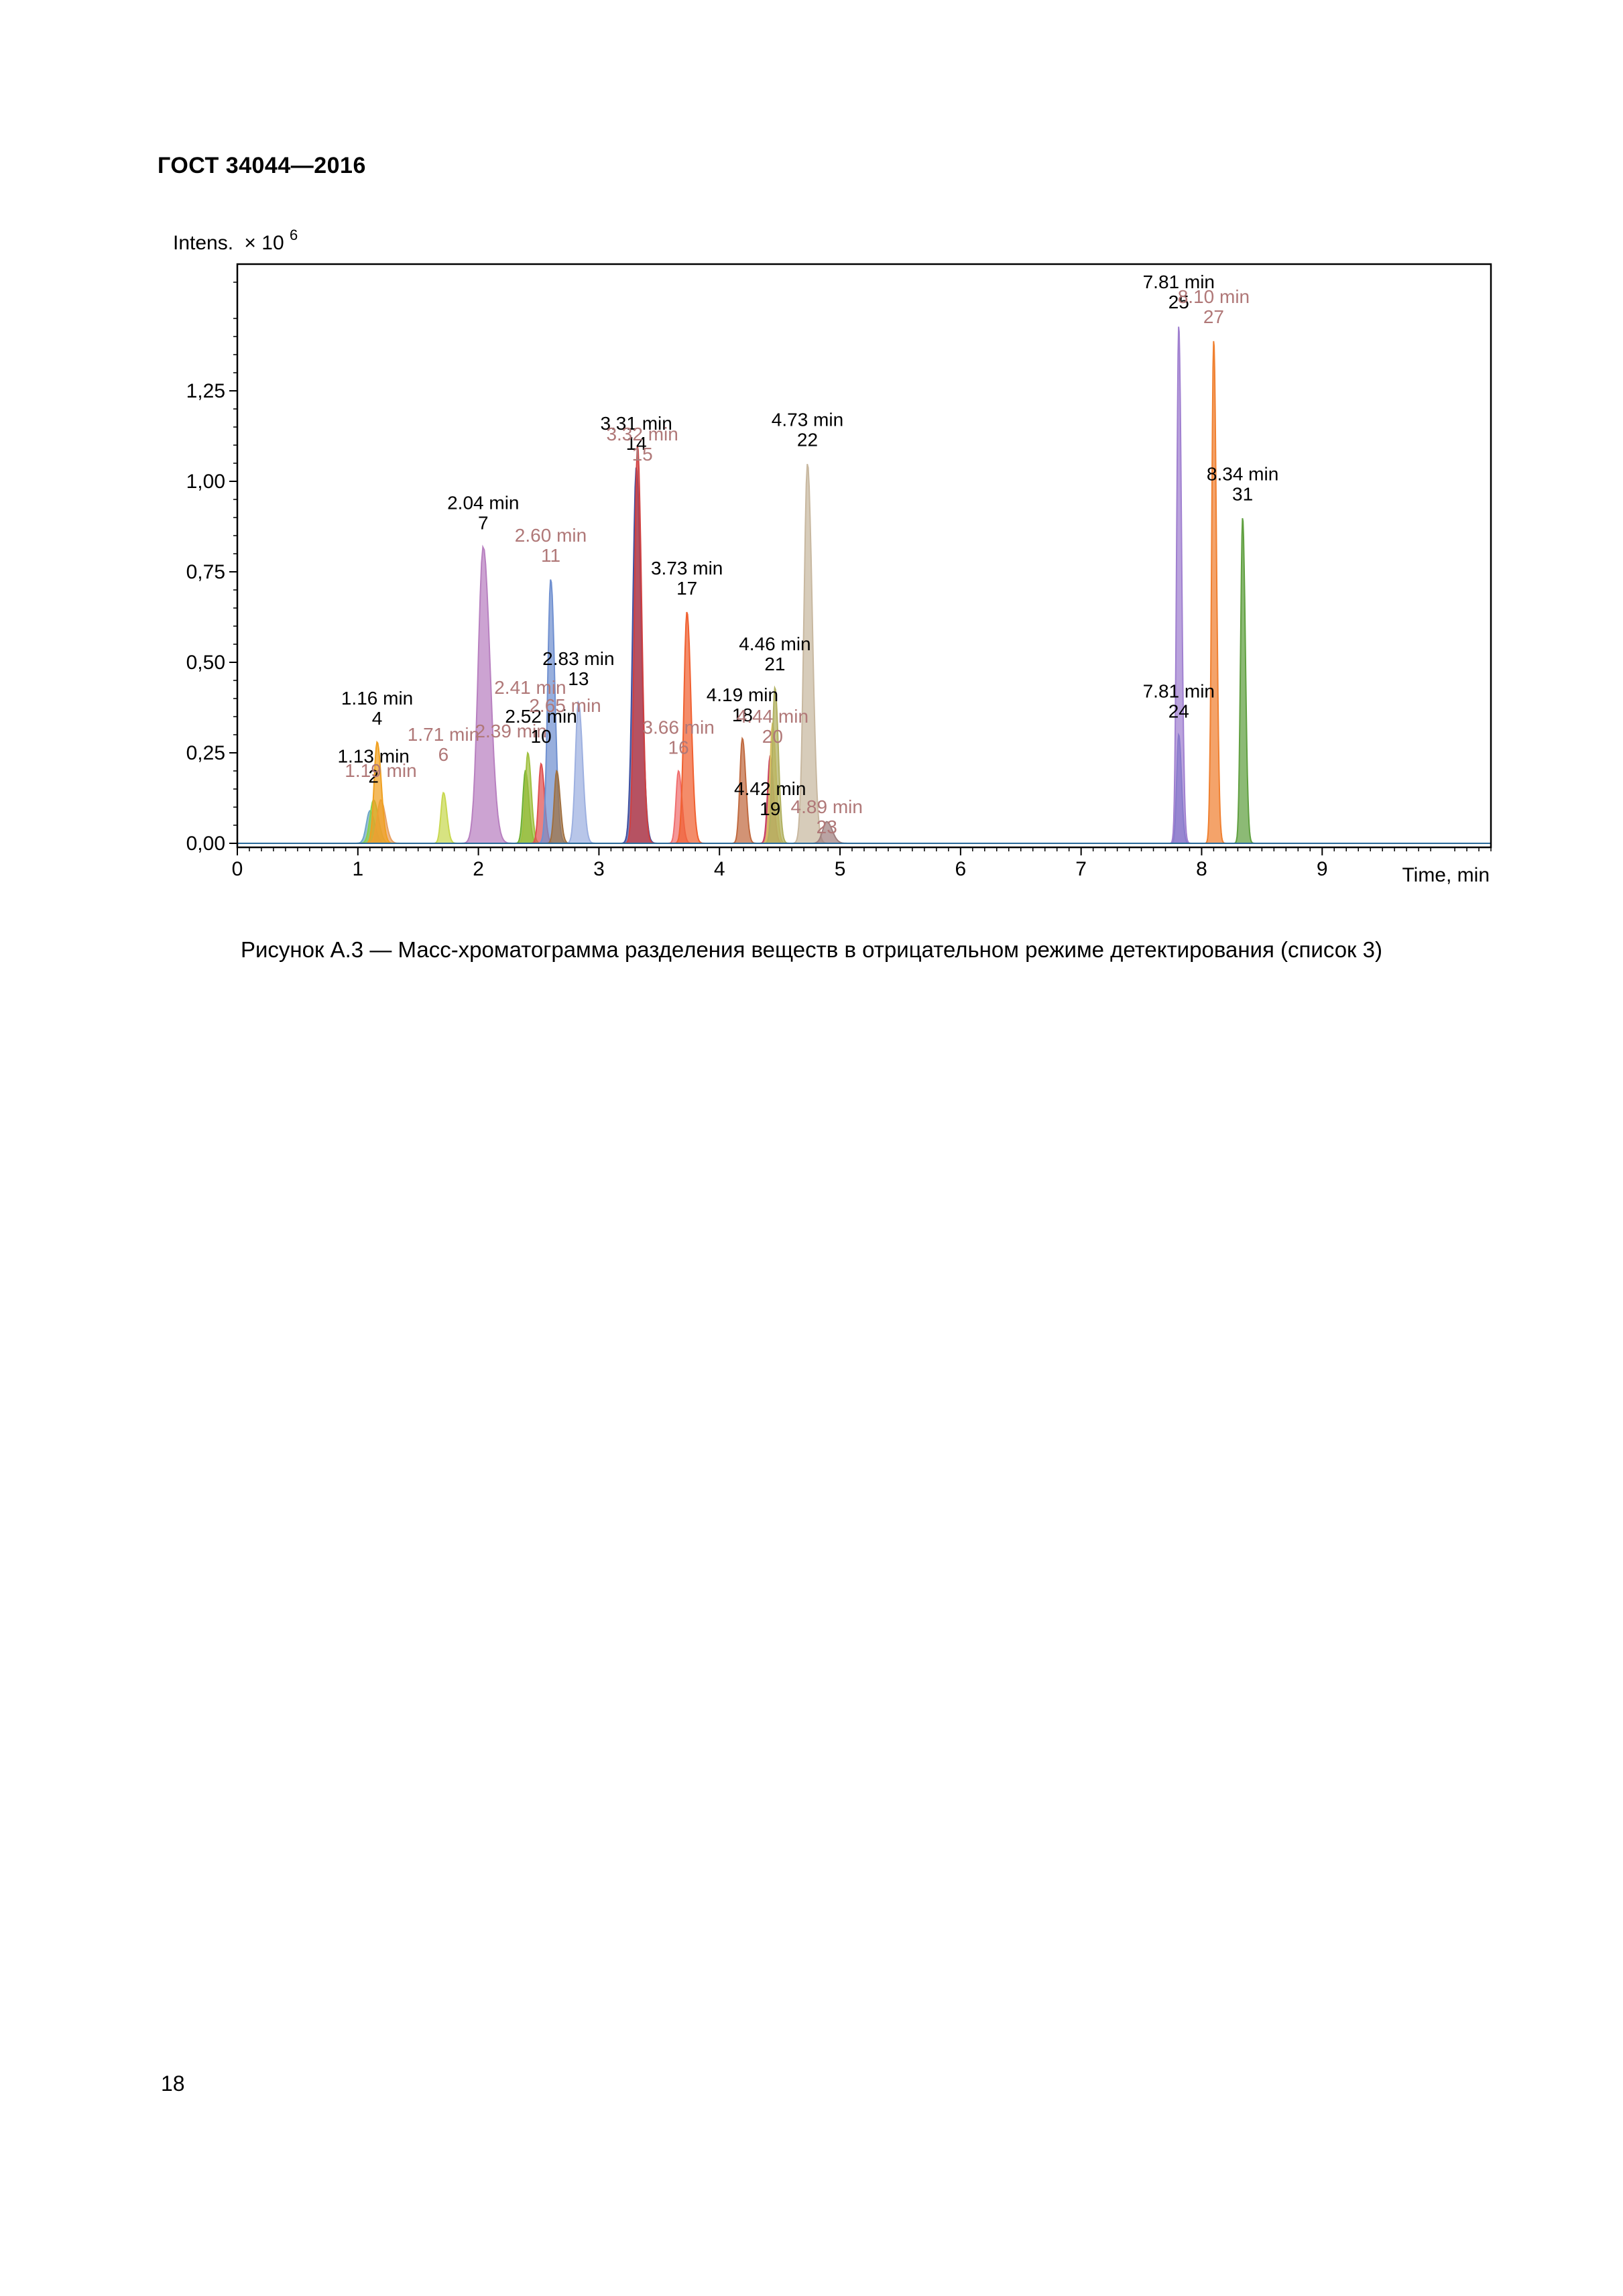 Image resolution: width=1623 pixels, height=2296 pixels. Describe the element at coordinates (1446, 875) in the screenshot. I see `x-axis-title: Time, min` at that location.